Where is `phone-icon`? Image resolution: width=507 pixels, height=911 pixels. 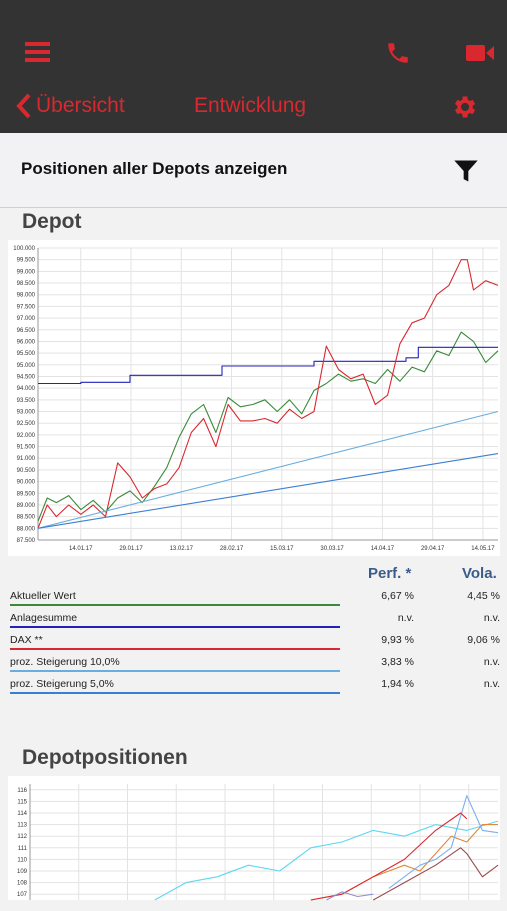
phone-icon is located at coordinates (398, 53).